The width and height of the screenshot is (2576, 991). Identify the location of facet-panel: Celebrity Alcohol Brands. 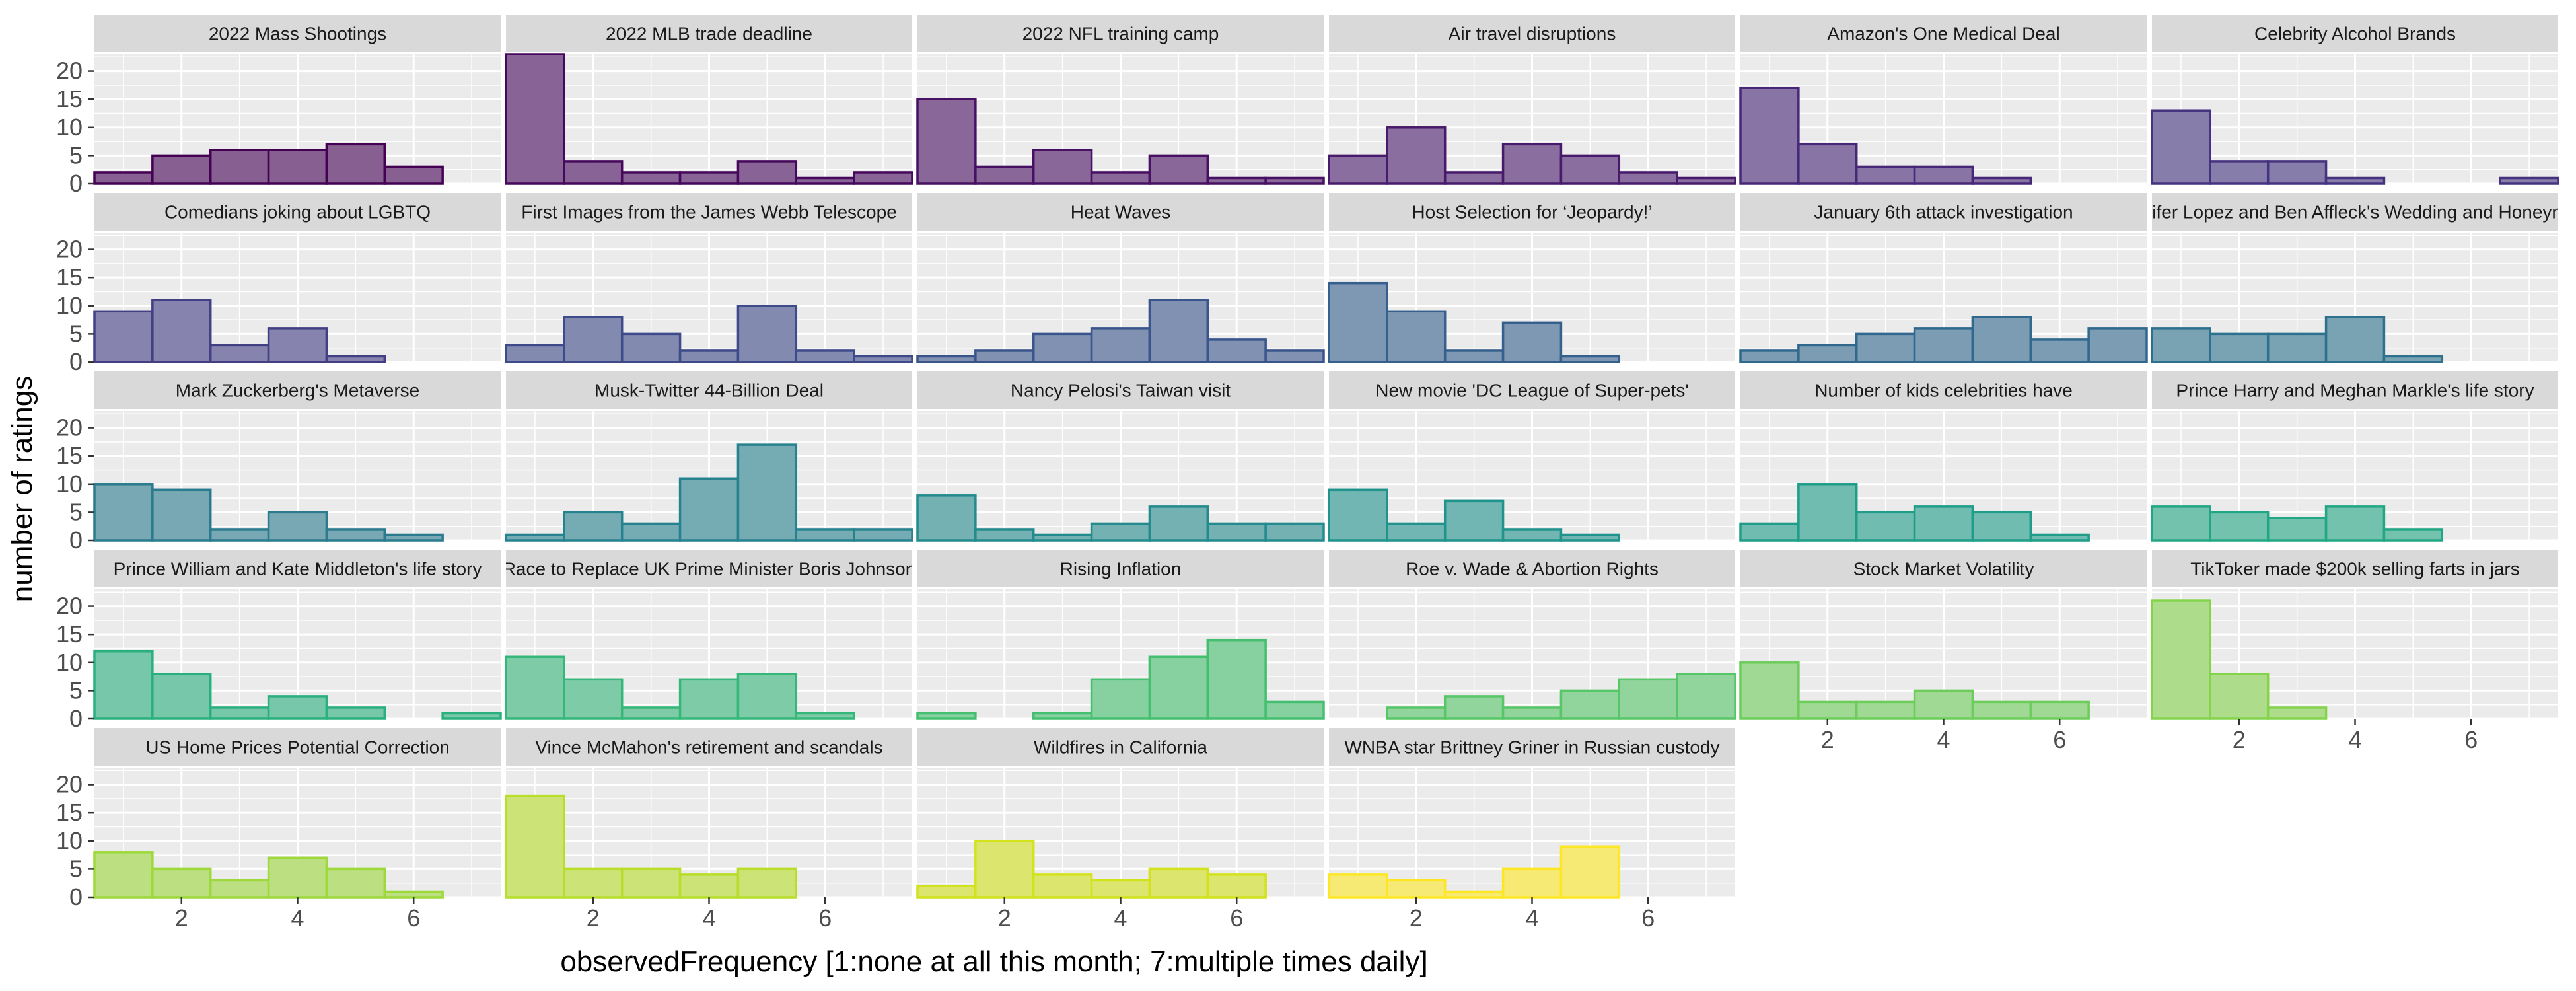
(2355, 100).